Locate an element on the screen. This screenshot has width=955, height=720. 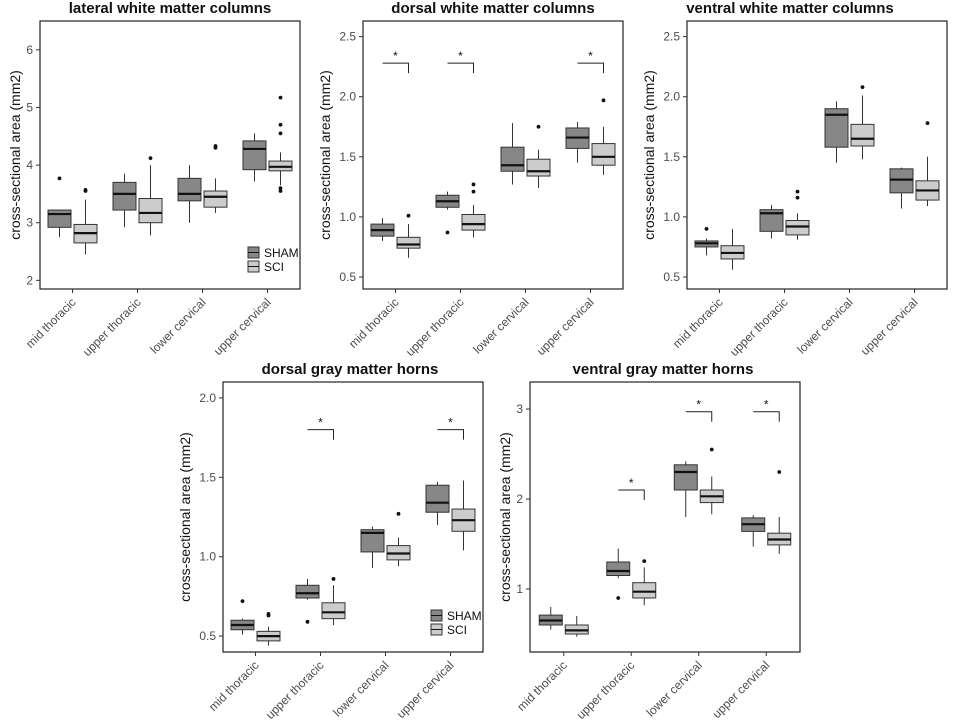
chart-title: dorsal white matter columns is located at coordinates (492, 8).